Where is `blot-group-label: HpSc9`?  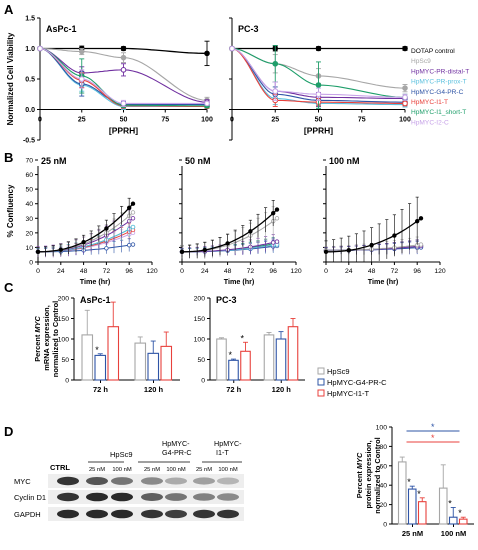 blot-group-label: HpSc9 is located at coordinates (121, 454).